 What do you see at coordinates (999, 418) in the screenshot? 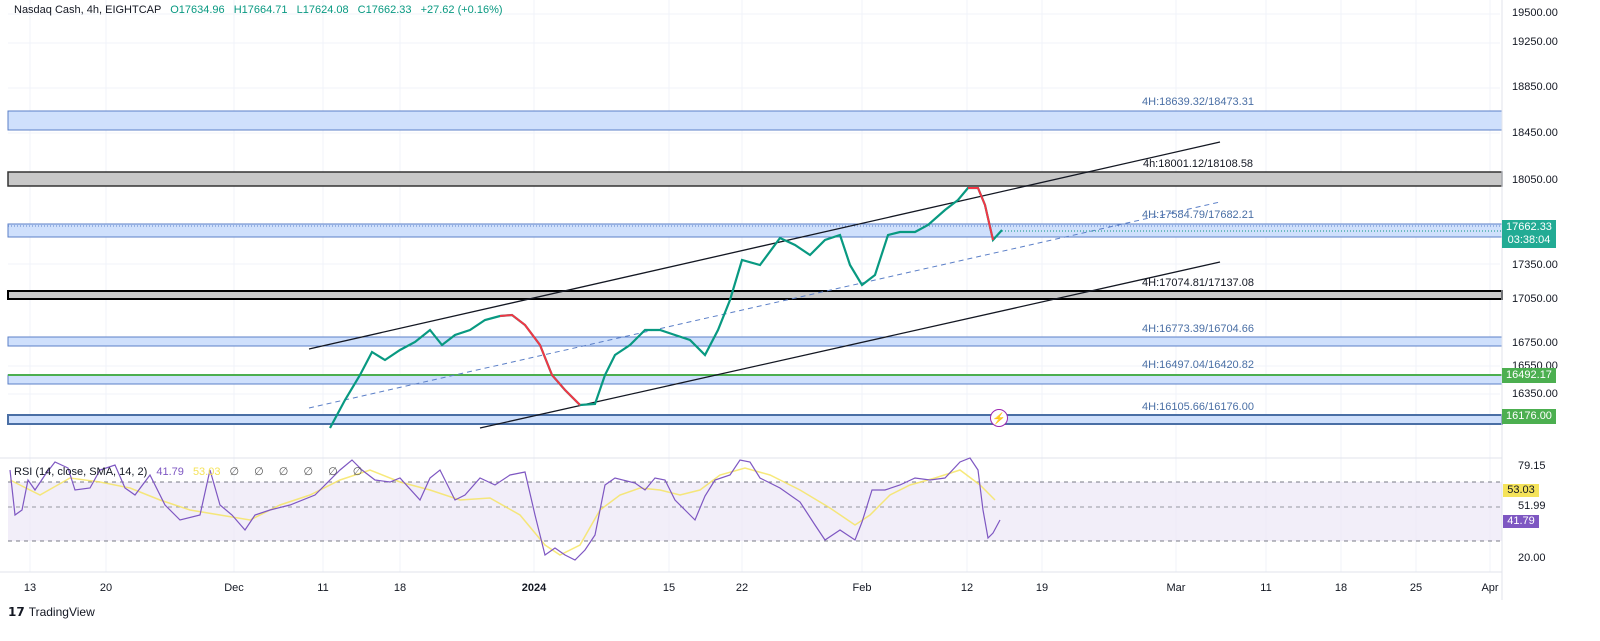
I see `flash-event-icon: ⚡` at bounding box center [999, 418].